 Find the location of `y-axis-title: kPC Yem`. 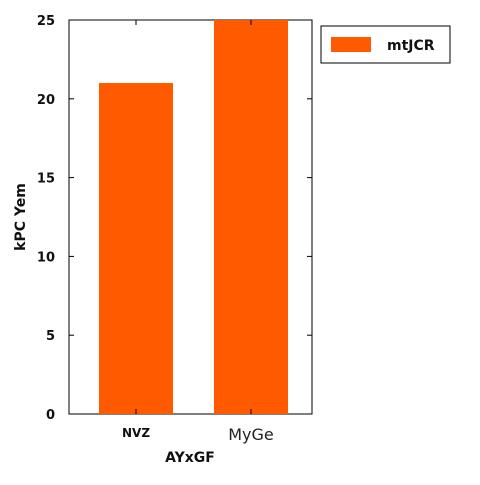

y-axis-title: kPC Yem is located at coordinates (21, 217).